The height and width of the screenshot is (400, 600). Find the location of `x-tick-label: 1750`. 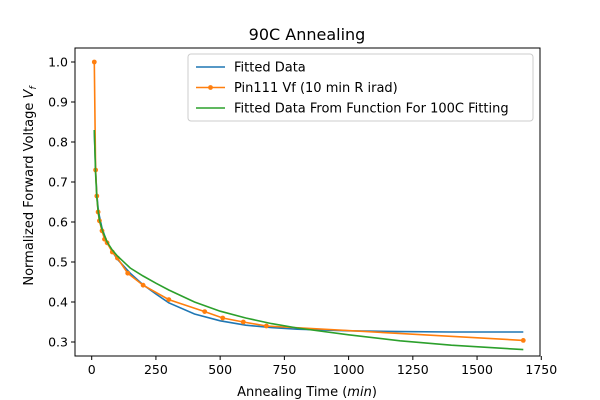

x-tick-label: 1750 is located at coordinates (541, 369).